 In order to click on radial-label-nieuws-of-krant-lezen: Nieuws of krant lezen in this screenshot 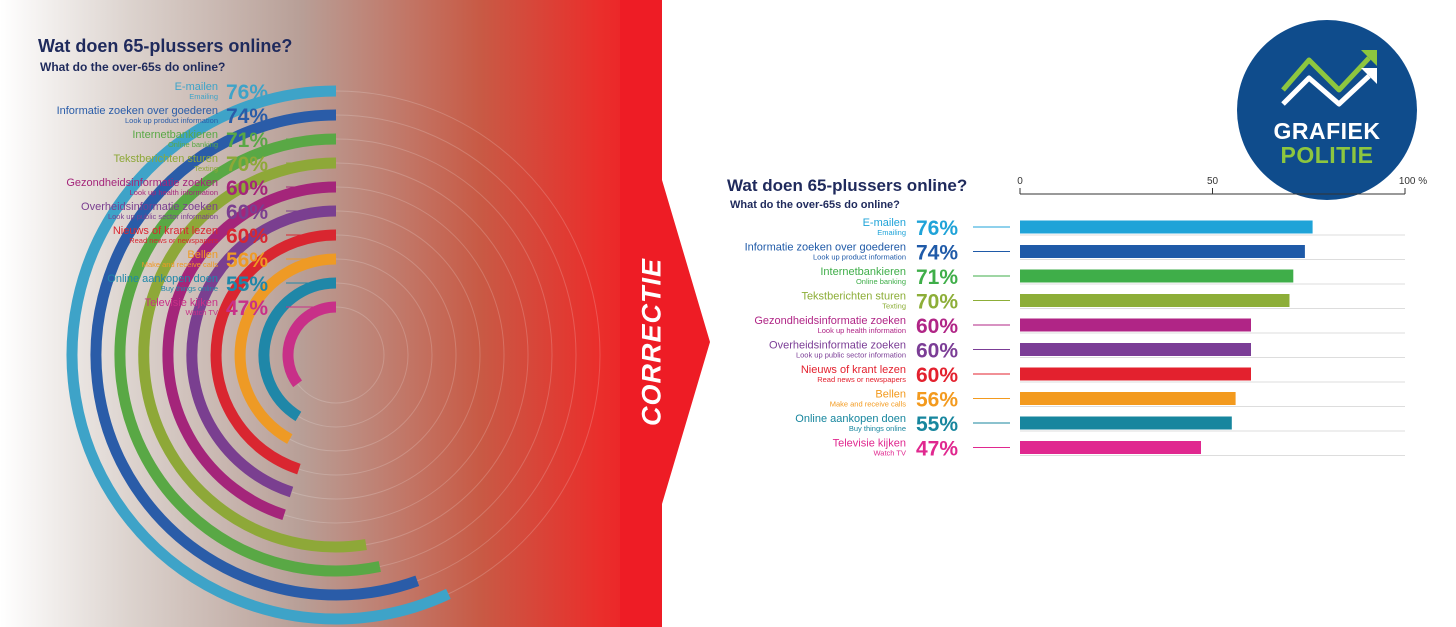, I will do `click(165, 231)`.